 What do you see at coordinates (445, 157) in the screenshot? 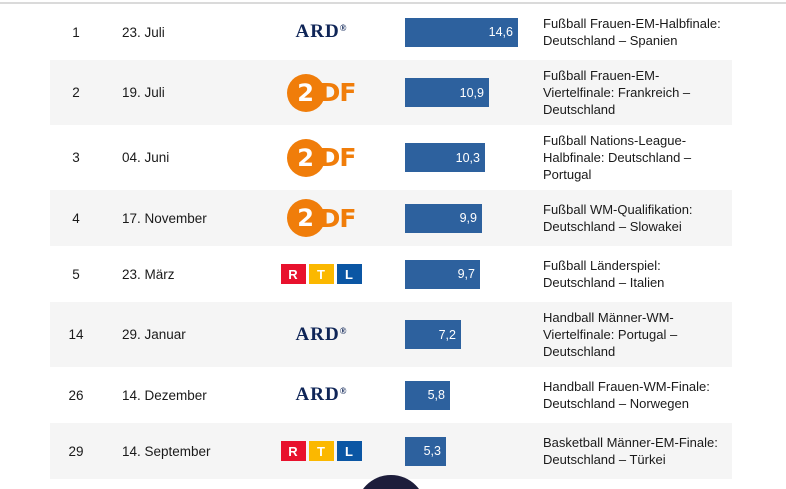
I see `viewers-bar: 10,3` at bounding box center [445, 157].